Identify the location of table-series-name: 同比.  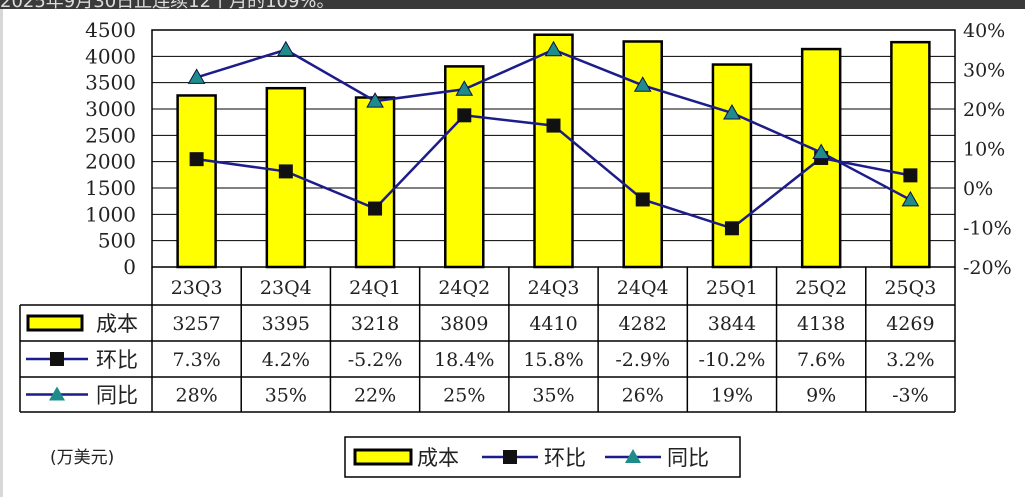
(117, 396).